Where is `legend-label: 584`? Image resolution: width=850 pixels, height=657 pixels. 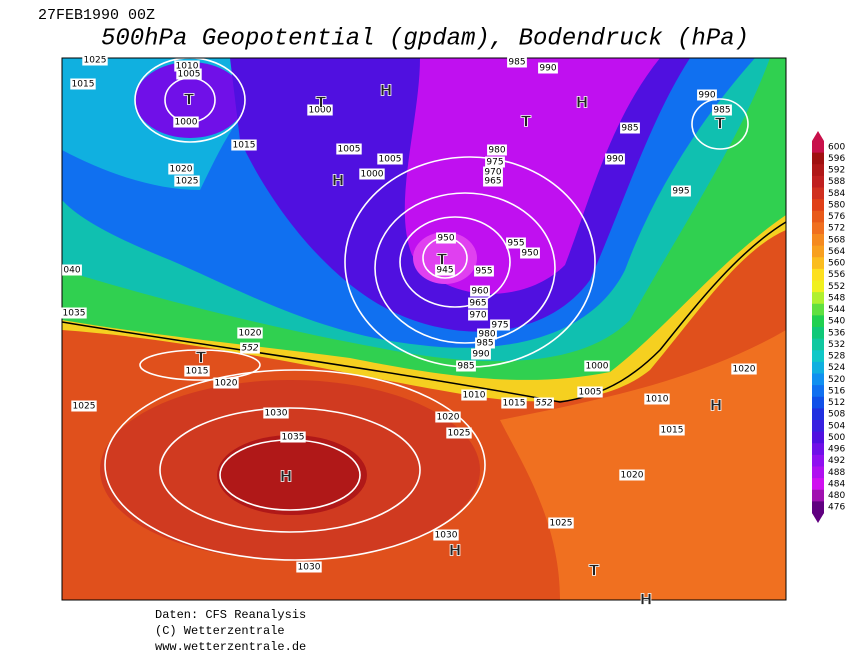
legend-label: 584 is located at coordinates (836, 194).